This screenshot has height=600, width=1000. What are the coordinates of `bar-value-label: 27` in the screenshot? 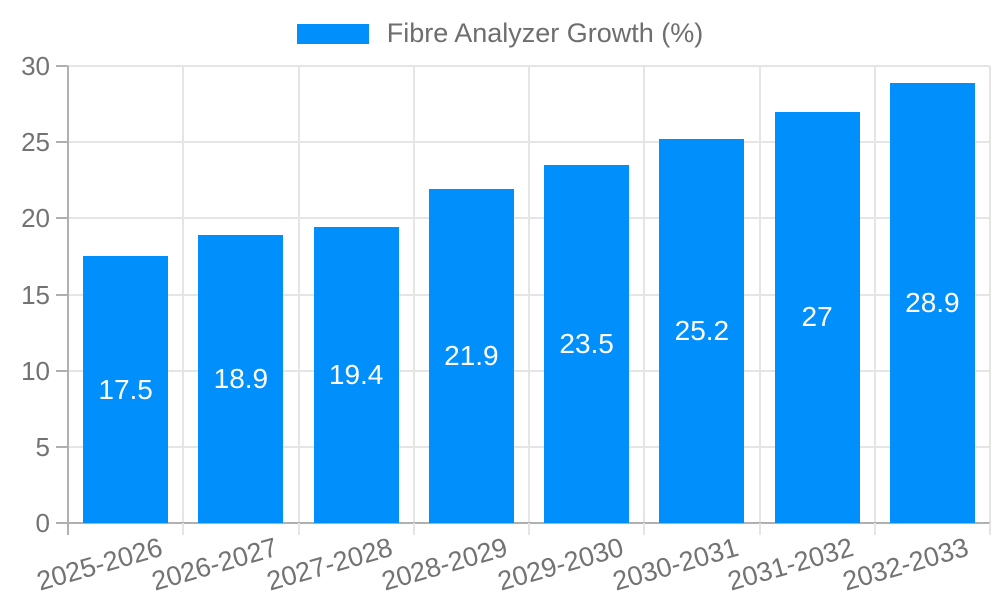 It's located at (817, 317).